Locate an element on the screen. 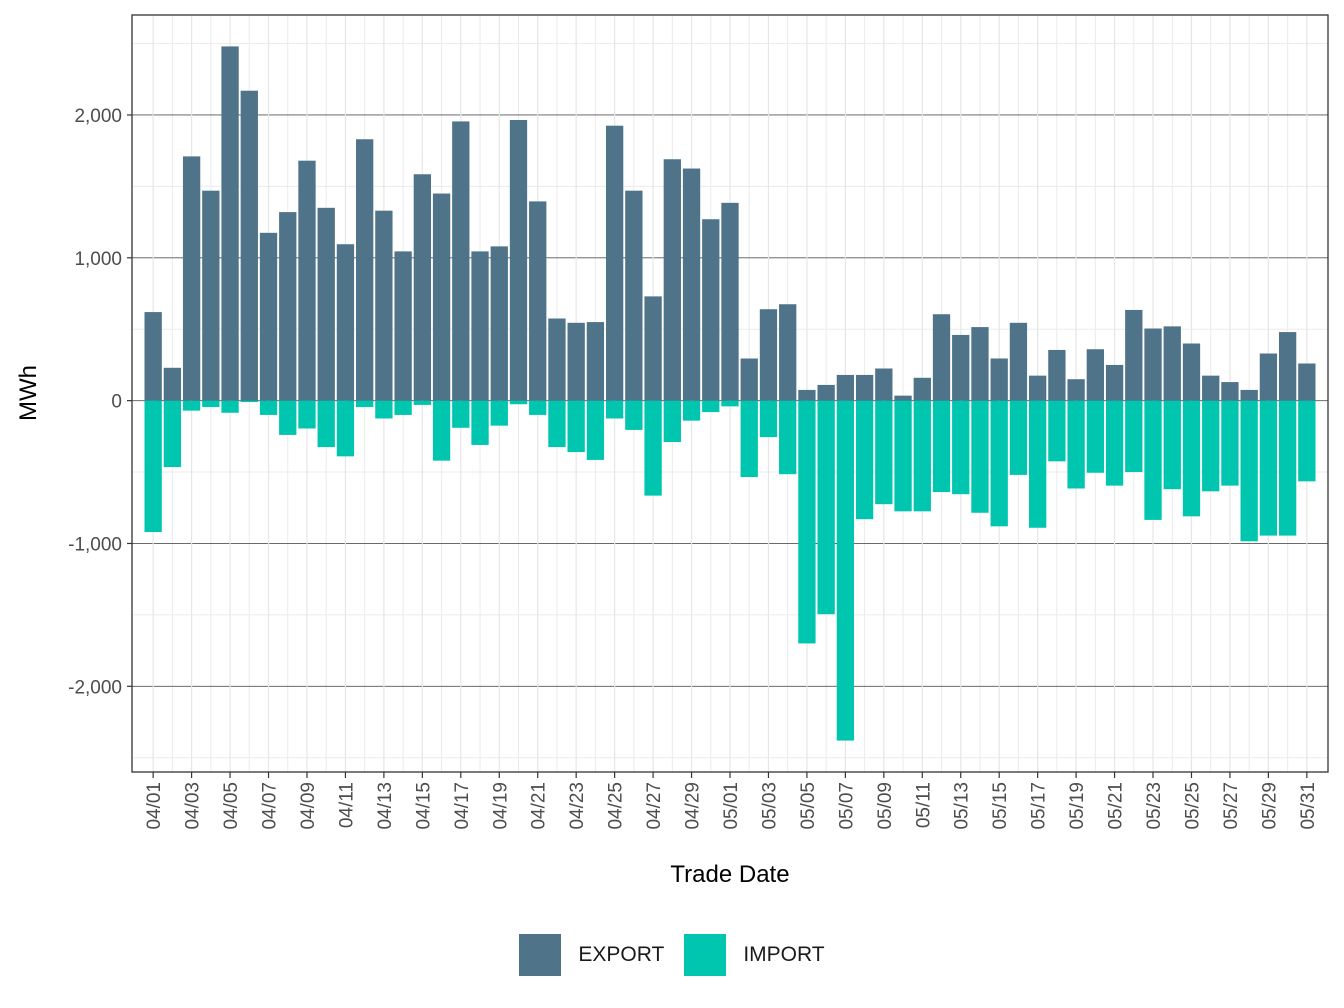  x-tick-label: 05/07 is located at coordinates (846, 806).